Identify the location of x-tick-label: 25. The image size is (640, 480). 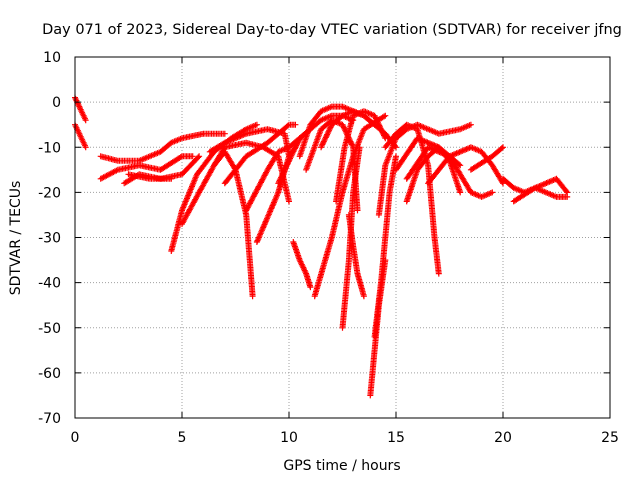
(610, 438).